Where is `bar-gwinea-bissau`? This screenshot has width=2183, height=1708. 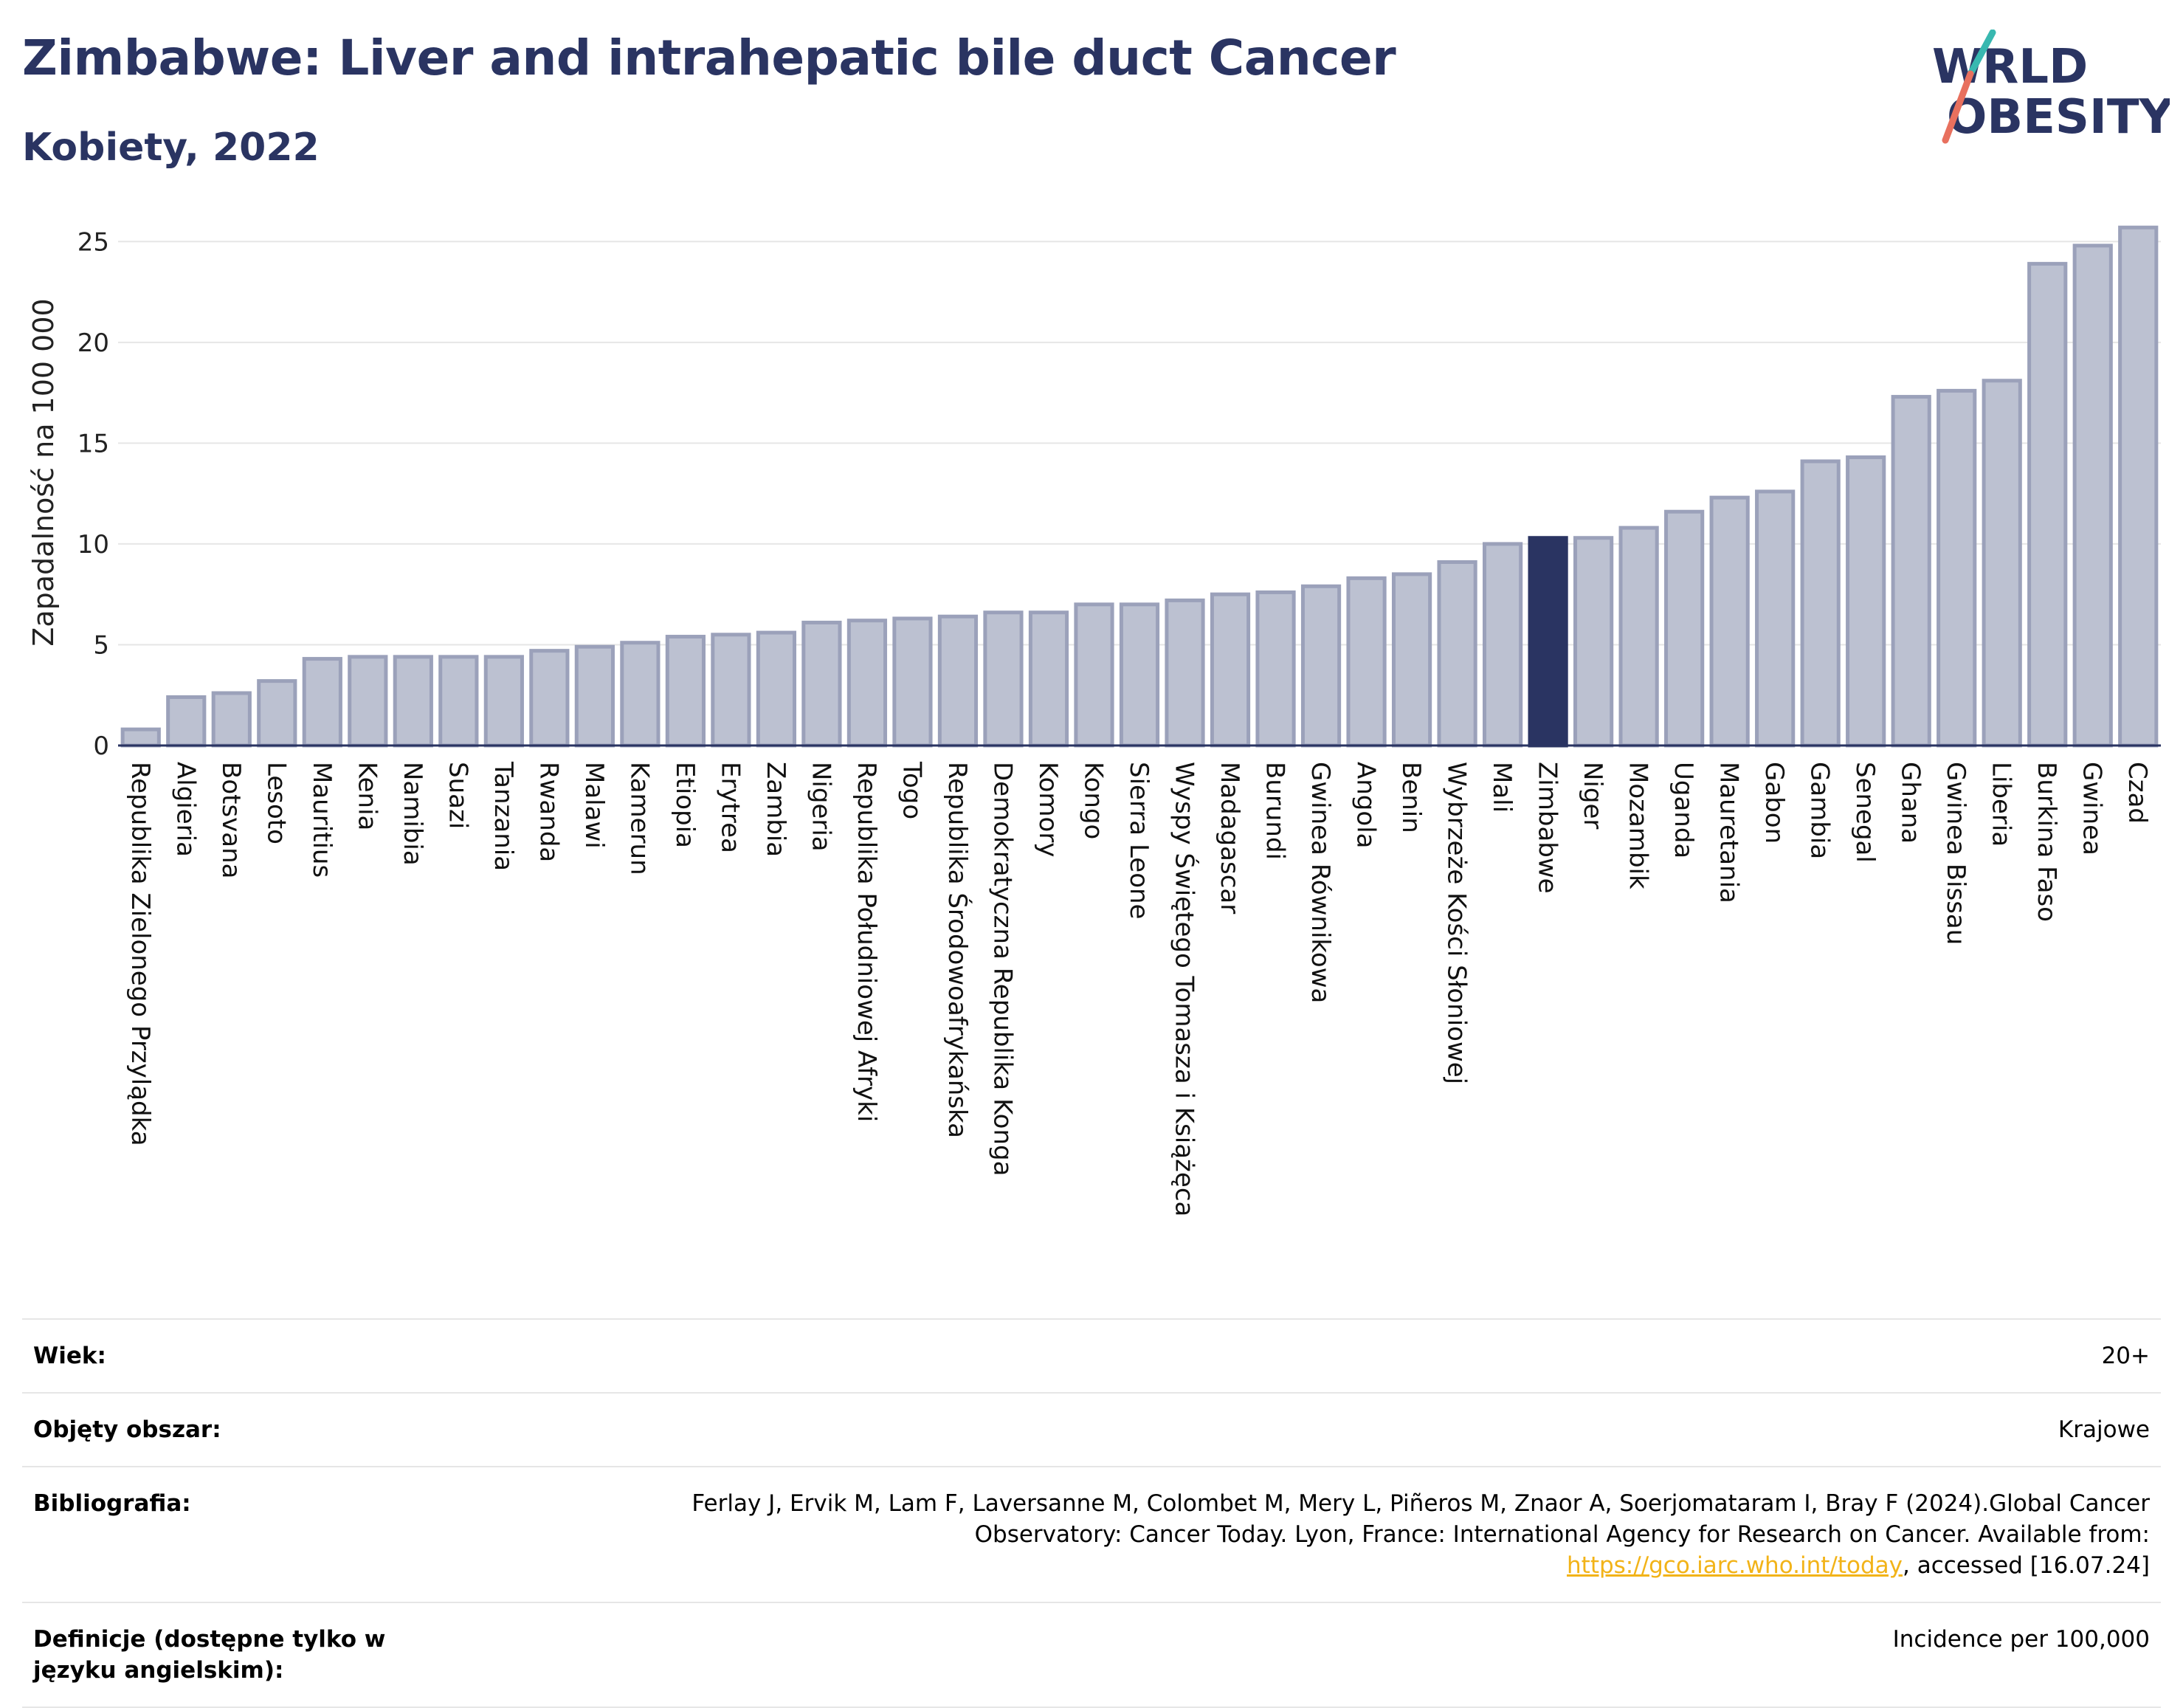 bar-gwinea-bissau is located at coordinates (1957, 568).